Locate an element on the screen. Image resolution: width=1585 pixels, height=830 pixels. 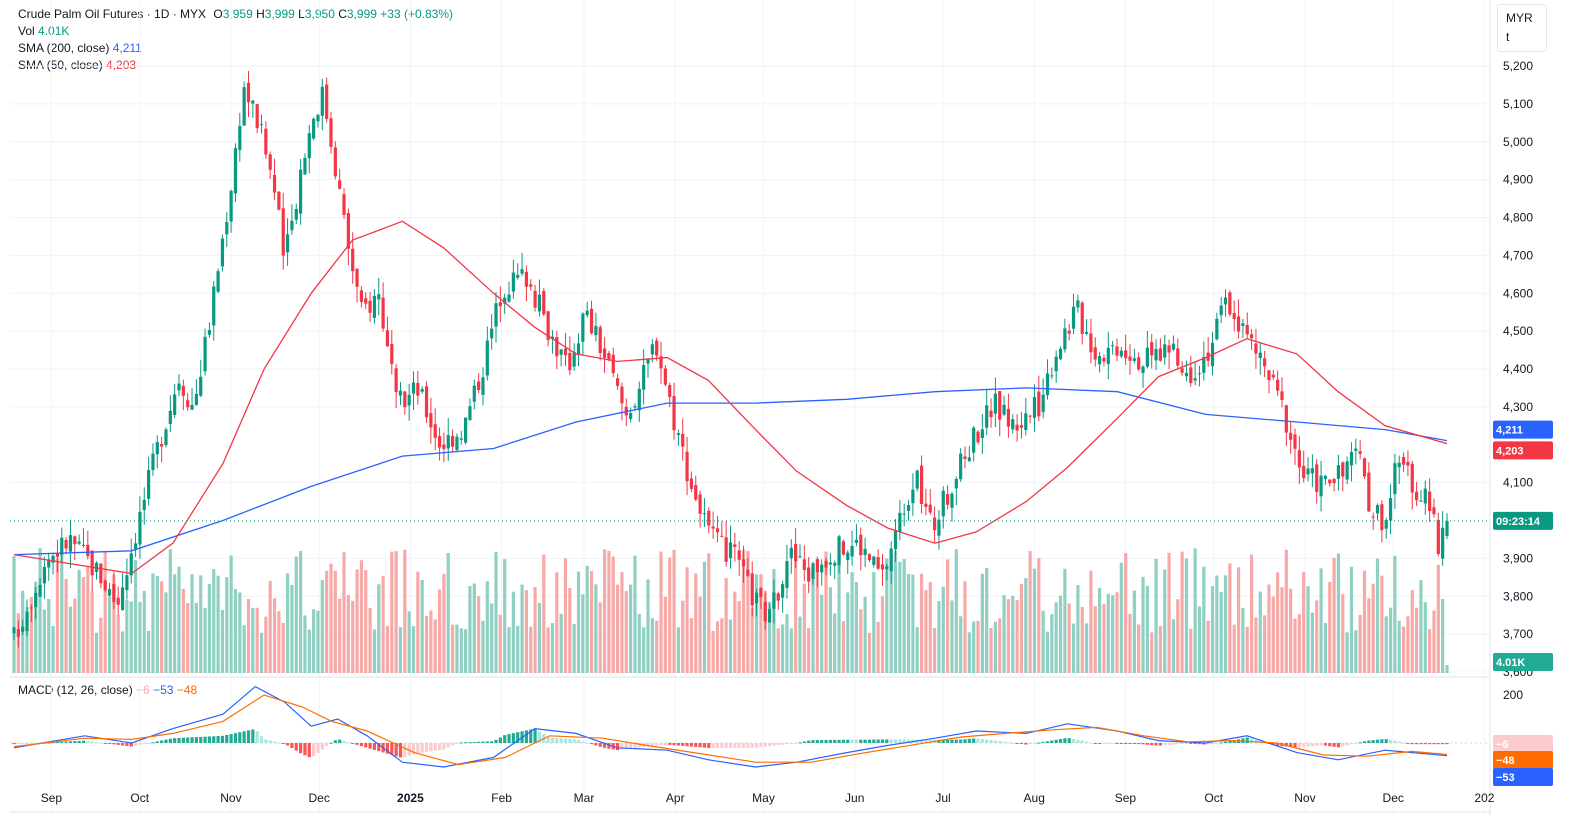
legend-sma50-row: SMA (50, close) 4,203 is located at coordinates (235, 65).